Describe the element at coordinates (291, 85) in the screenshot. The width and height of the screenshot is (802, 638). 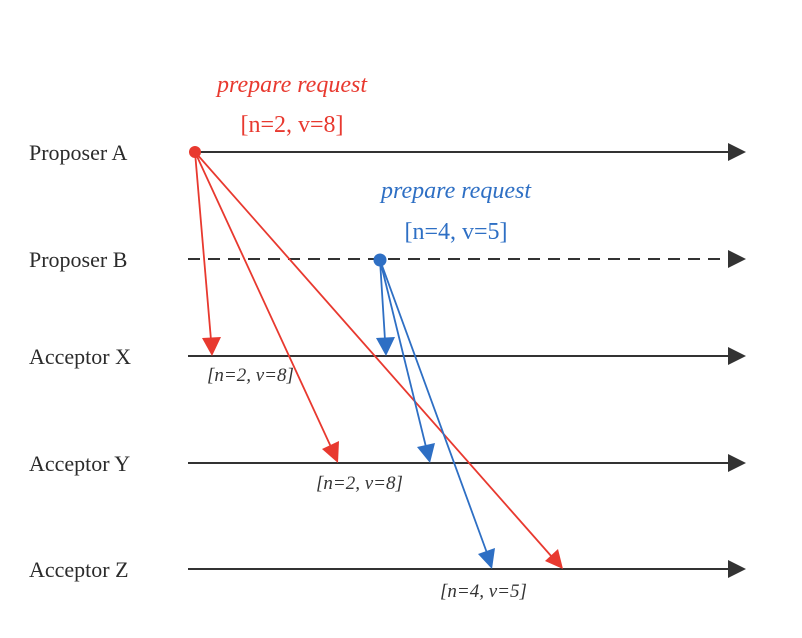
I see `prepare-request-a-title: prepare request` at that location.